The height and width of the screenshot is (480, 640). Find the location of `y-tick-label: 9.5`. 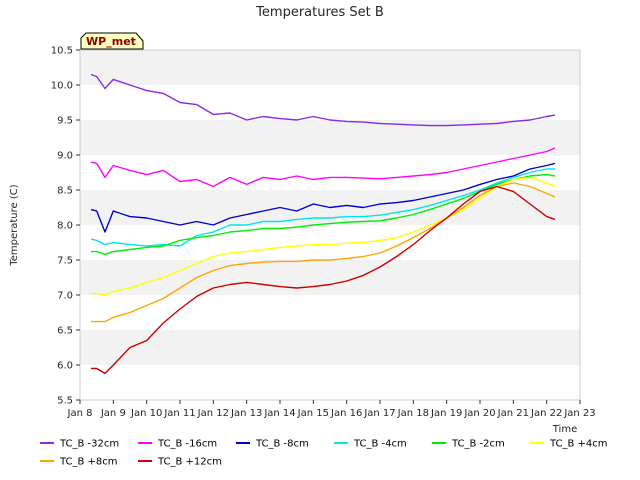

y-tick-label: 9.5 is located at coordinates (65, 121).